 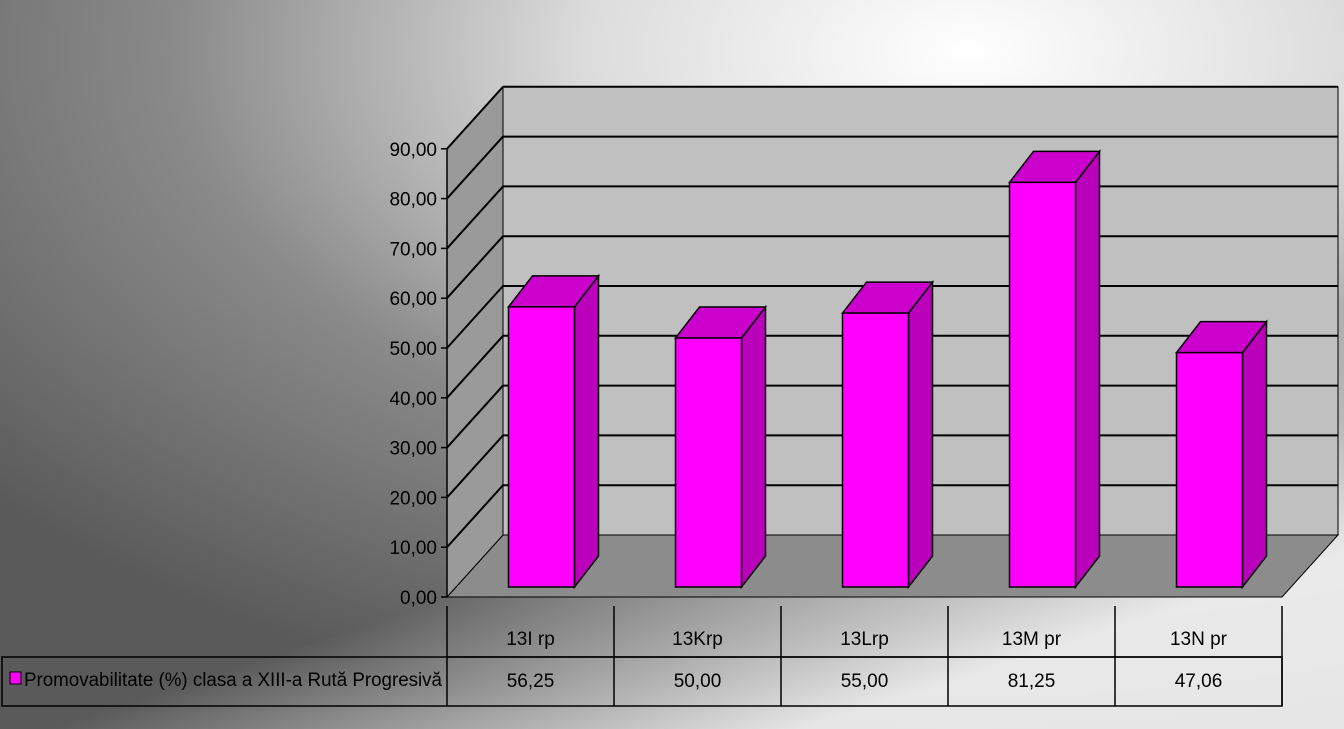 I want to click on y-tick-label: 40,00, so click(x=413, y=399).